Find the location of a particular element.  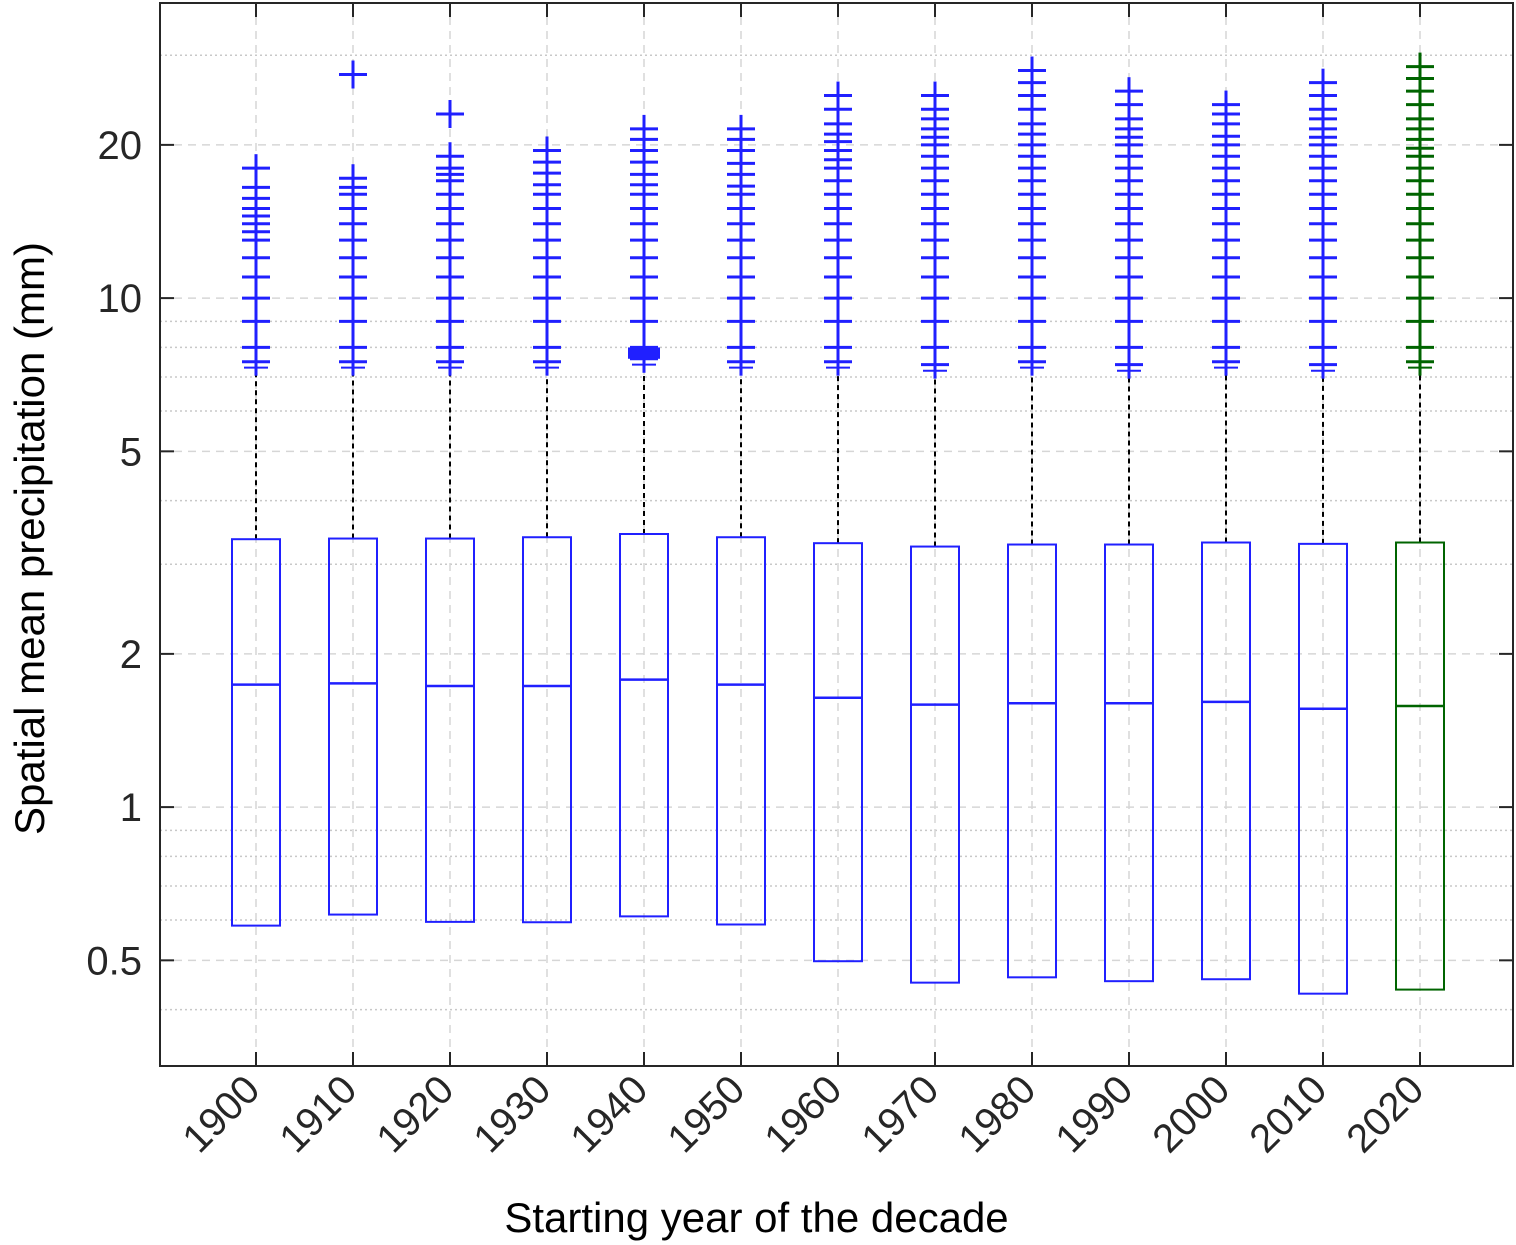

y-tick-label: 2 is located at coordinates (131, 655).